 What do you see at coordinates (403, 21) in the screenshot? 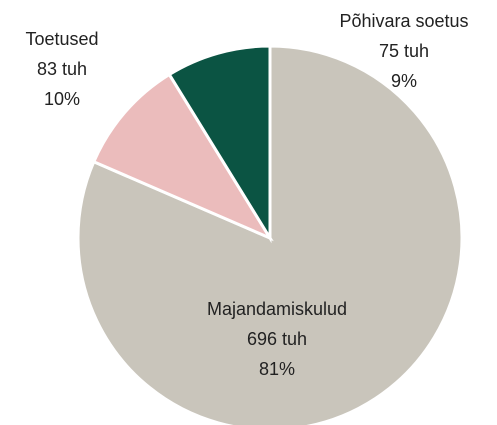
I see `slice-label: Põhivara soetus` at bounding box center [403, 21].